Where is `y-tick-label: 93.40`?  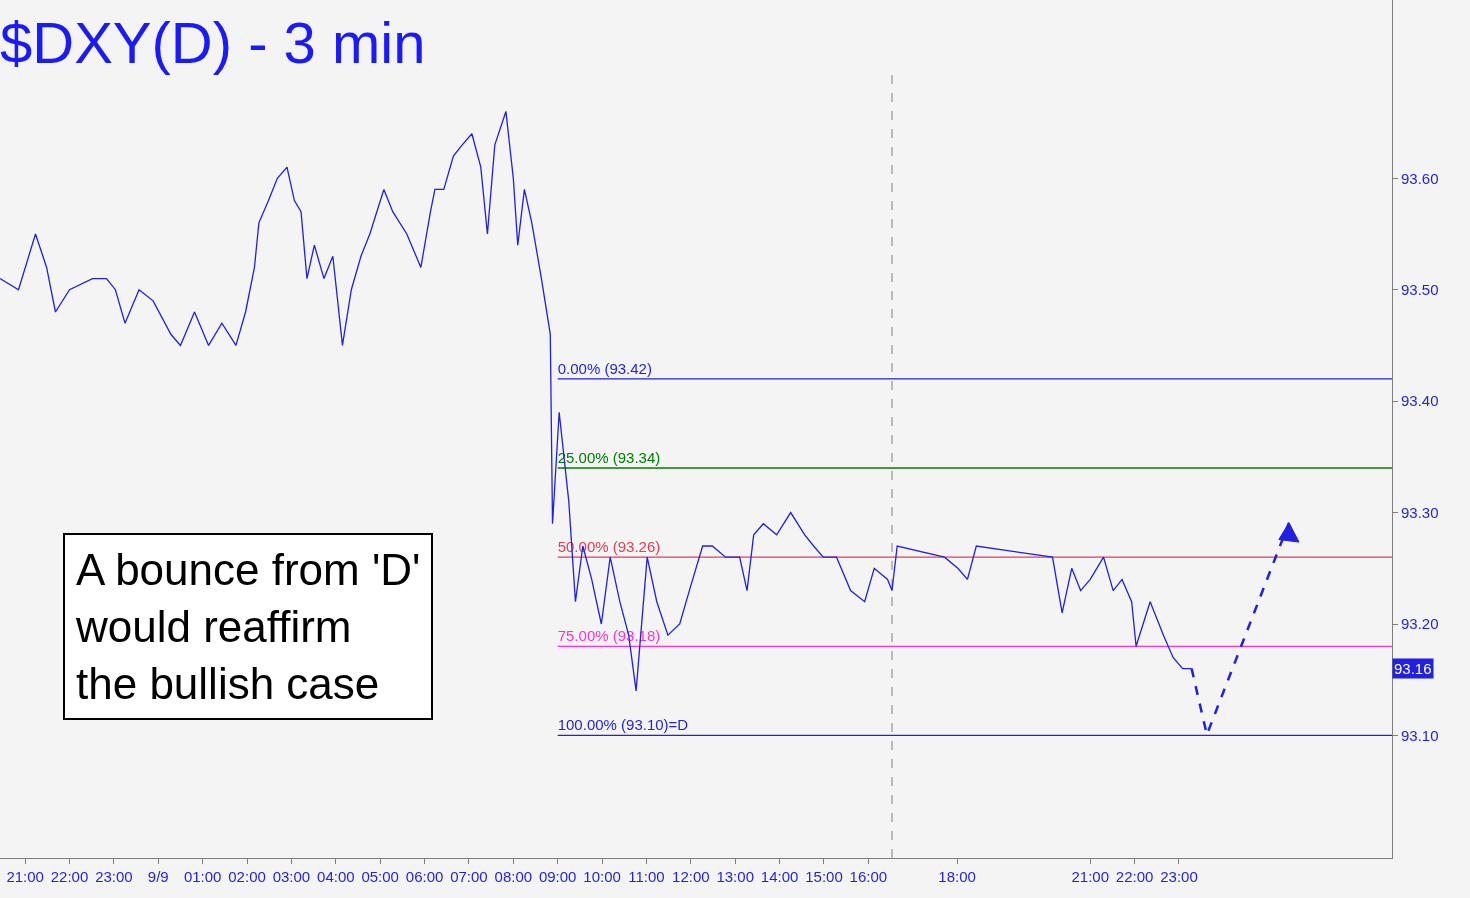 y-tick-label: 93.40 is located at coordinates (1420, 401).